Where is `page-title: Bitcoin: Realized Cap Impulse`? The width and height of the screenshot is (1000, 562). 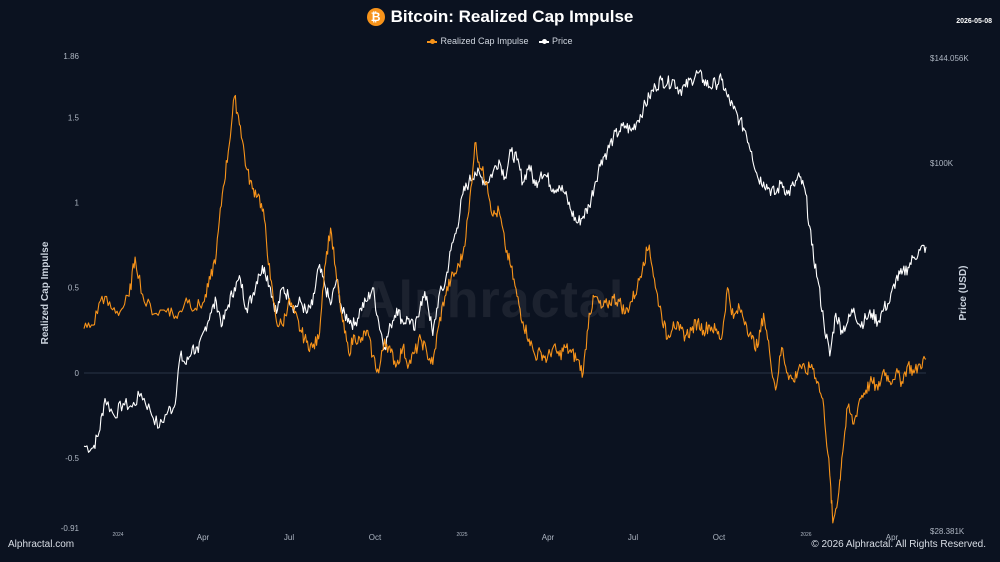 page-title: Bitcoin: Realized Cap Impulse is located at coordinates (512, 16).